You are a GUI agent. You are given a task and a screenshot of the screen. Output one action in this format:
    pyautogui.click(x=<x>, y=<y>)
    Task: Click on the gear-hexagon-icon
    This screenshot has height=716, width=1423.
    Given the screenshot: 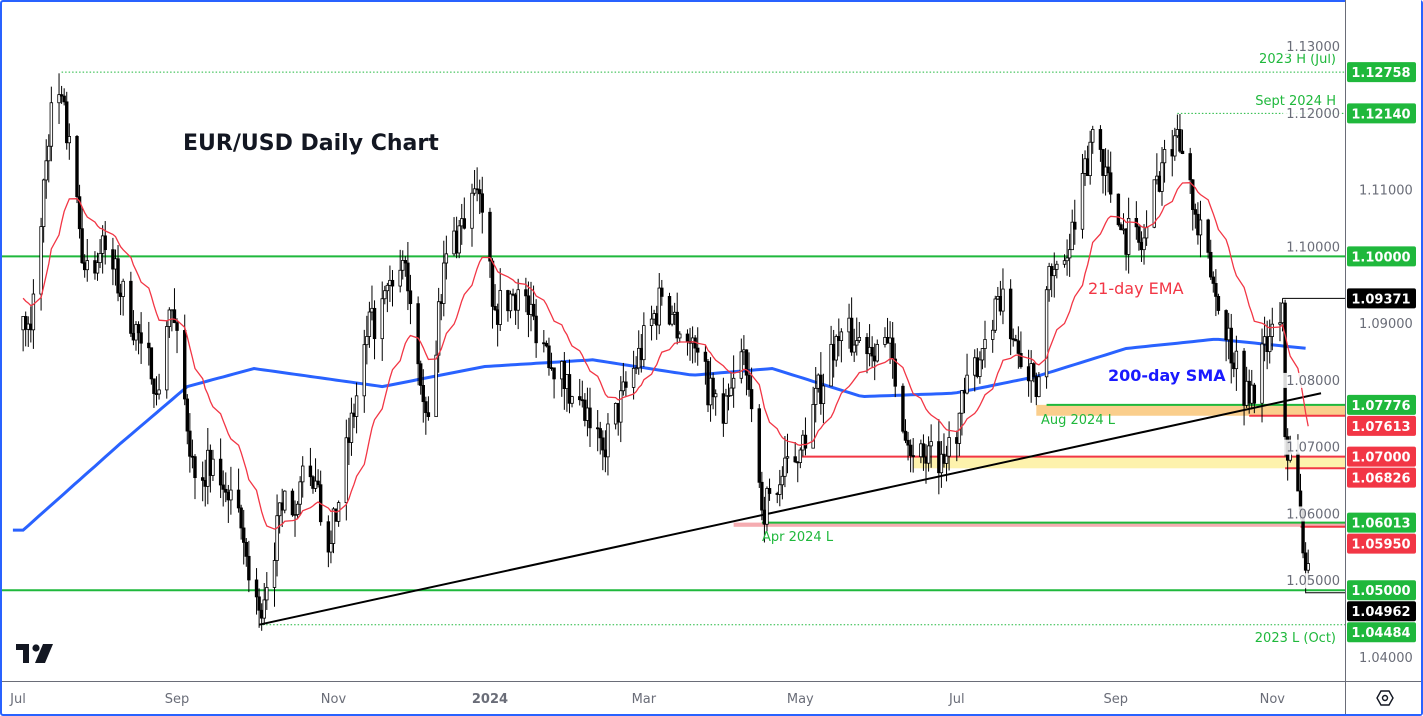 What is the action you would take?
    pyautogui.click(x=1385, y=698)
    